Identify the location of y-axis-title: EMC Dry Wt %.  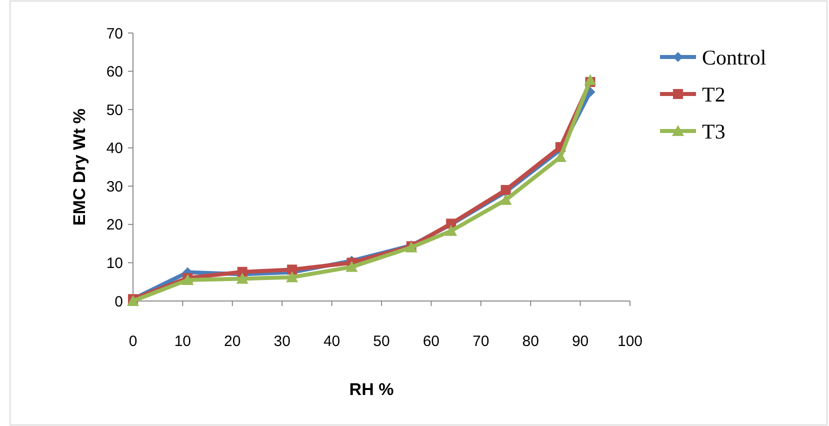
(79, 167).